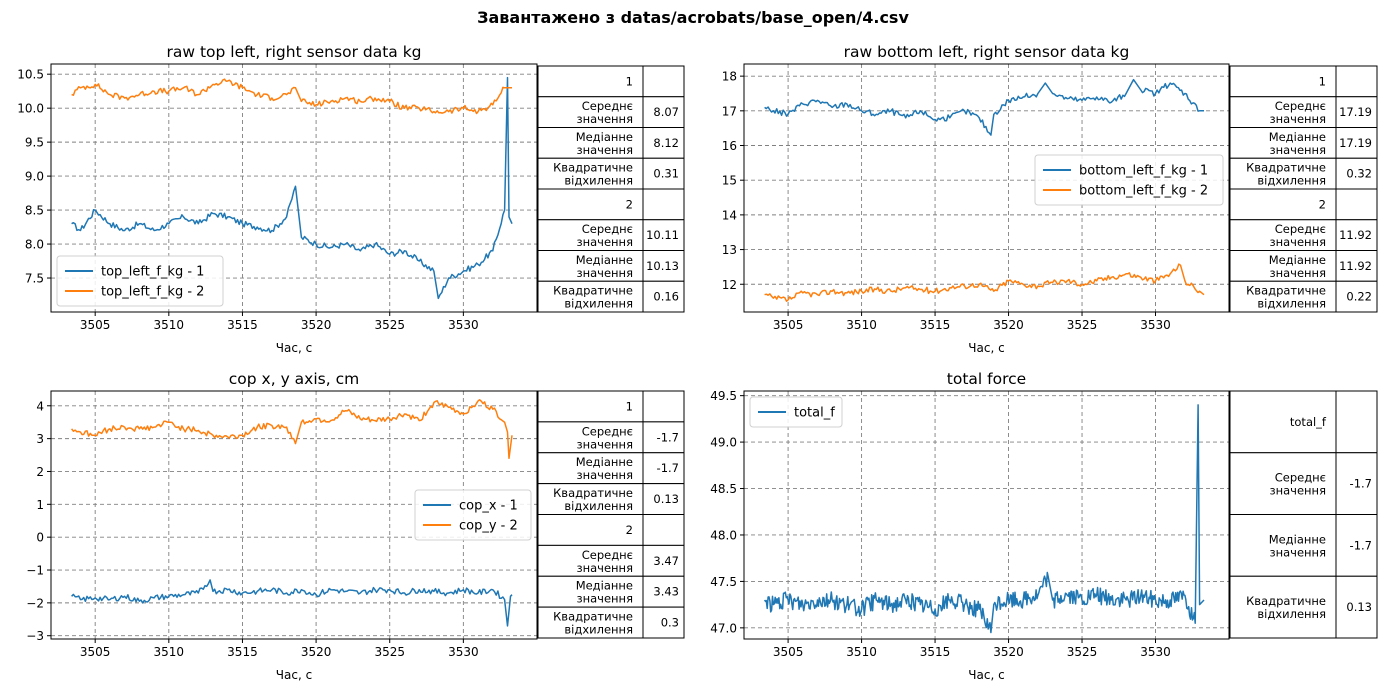 The height and width of the screenshot is (691, 1386). Describe the element at coordinates (294, 379) in the screenshot. I see `panel-title: cop x, y axis, cm` at that location.